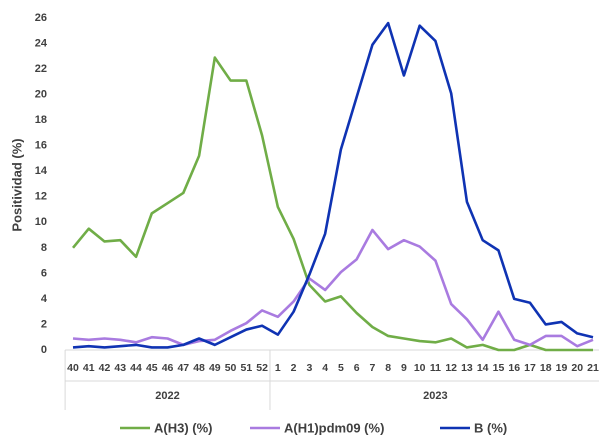 This screenshot has height=437, width=599. What do you see at coordinates (357, 368) in the screenshot?
I see `x-tick-label: 6` at bounding box center [357, 368].